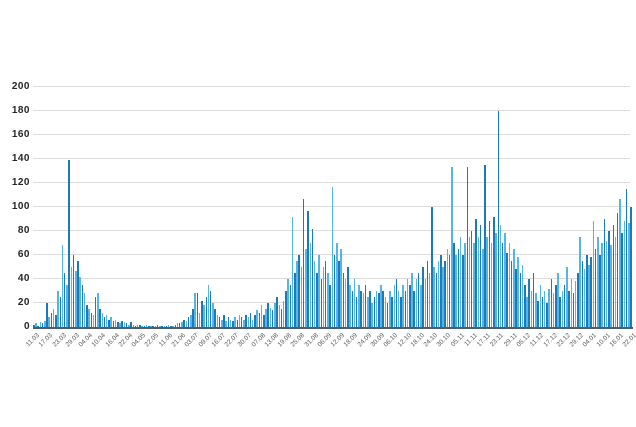 Image resolution: width=636 pixels, height=427 pixels. What do you see at coordinates (23, 254) in the screenshot?
I see `y-tick-label: 60` at bounding box center [23, 254].